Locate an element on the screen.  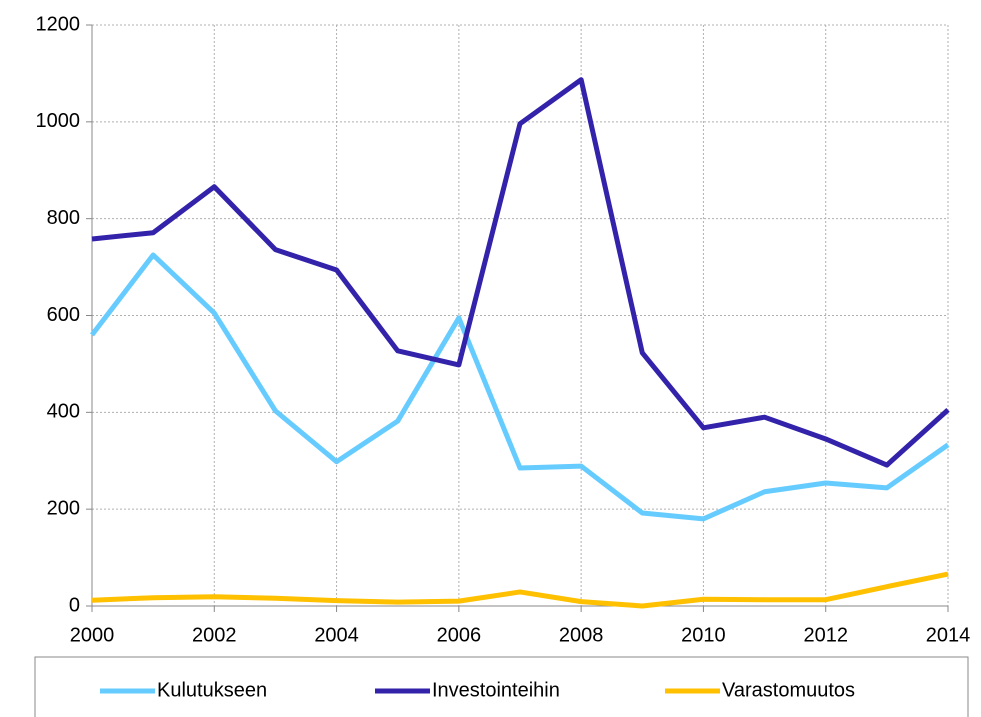
x-tick-label: 2004 is located at coordinates (336, 635).